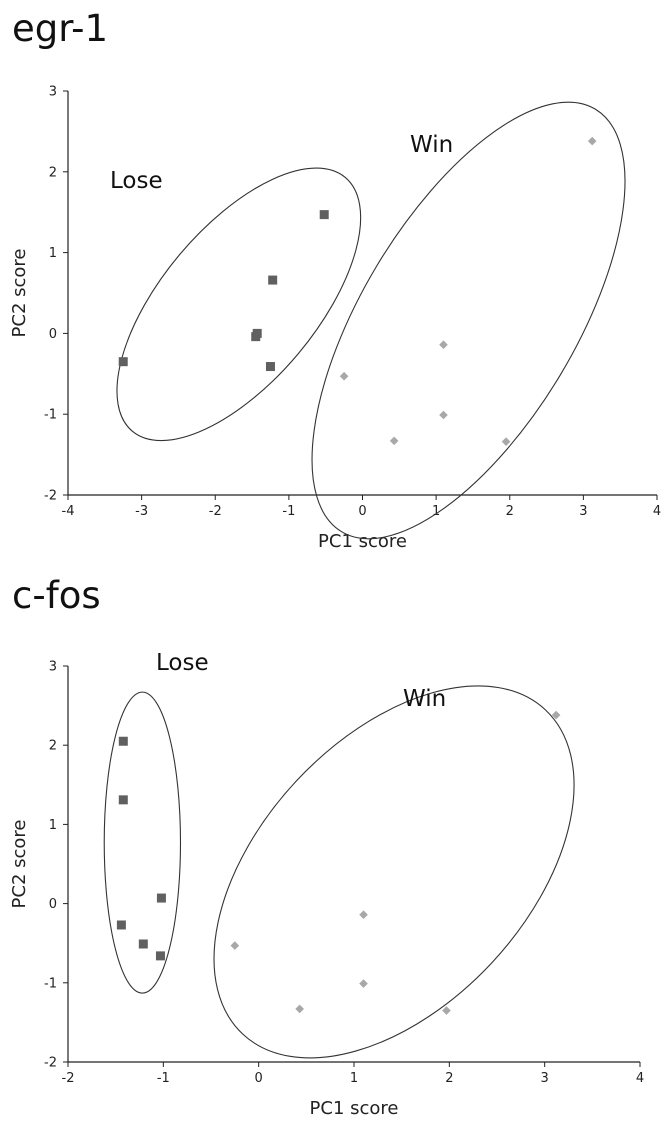  What do you see at coordinates (56, 595) in the screenshot?
I see `chart-title: c-fos` at bounding box center [56, 595].